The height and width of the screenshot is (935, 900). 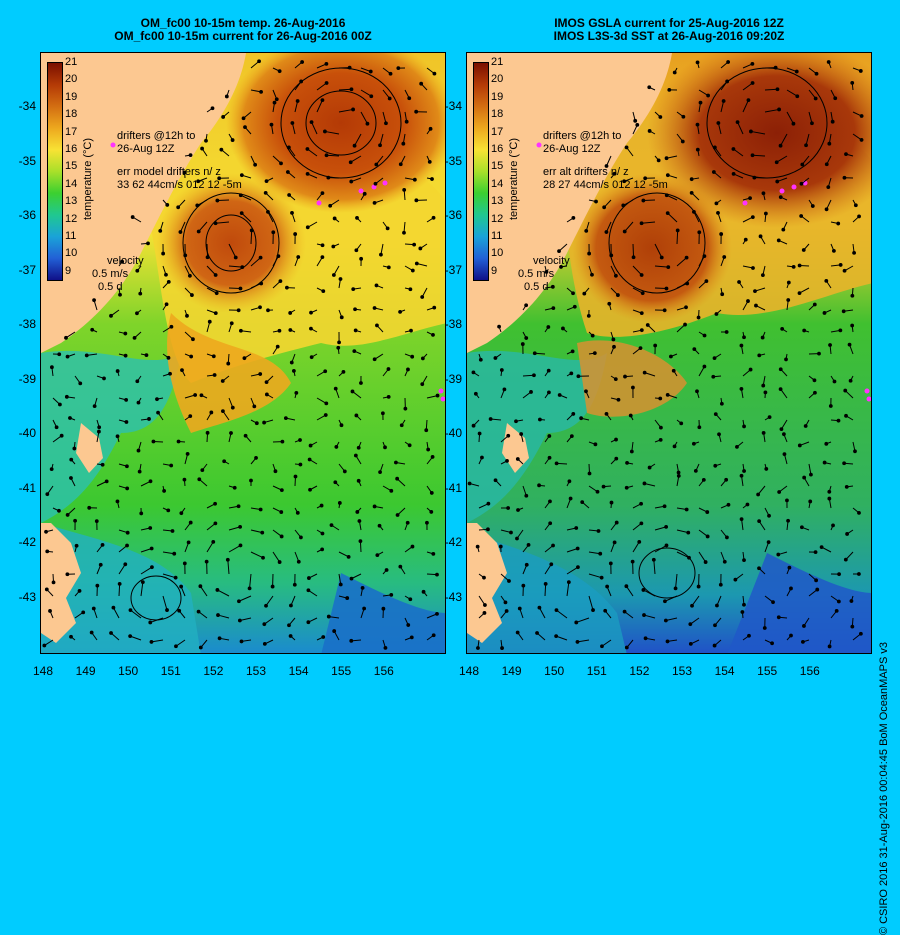 What do you see at coordinates (501, 271) in the screenshot?
I see `right-colorbar-tick: 9` at bounding box center [501, 271].